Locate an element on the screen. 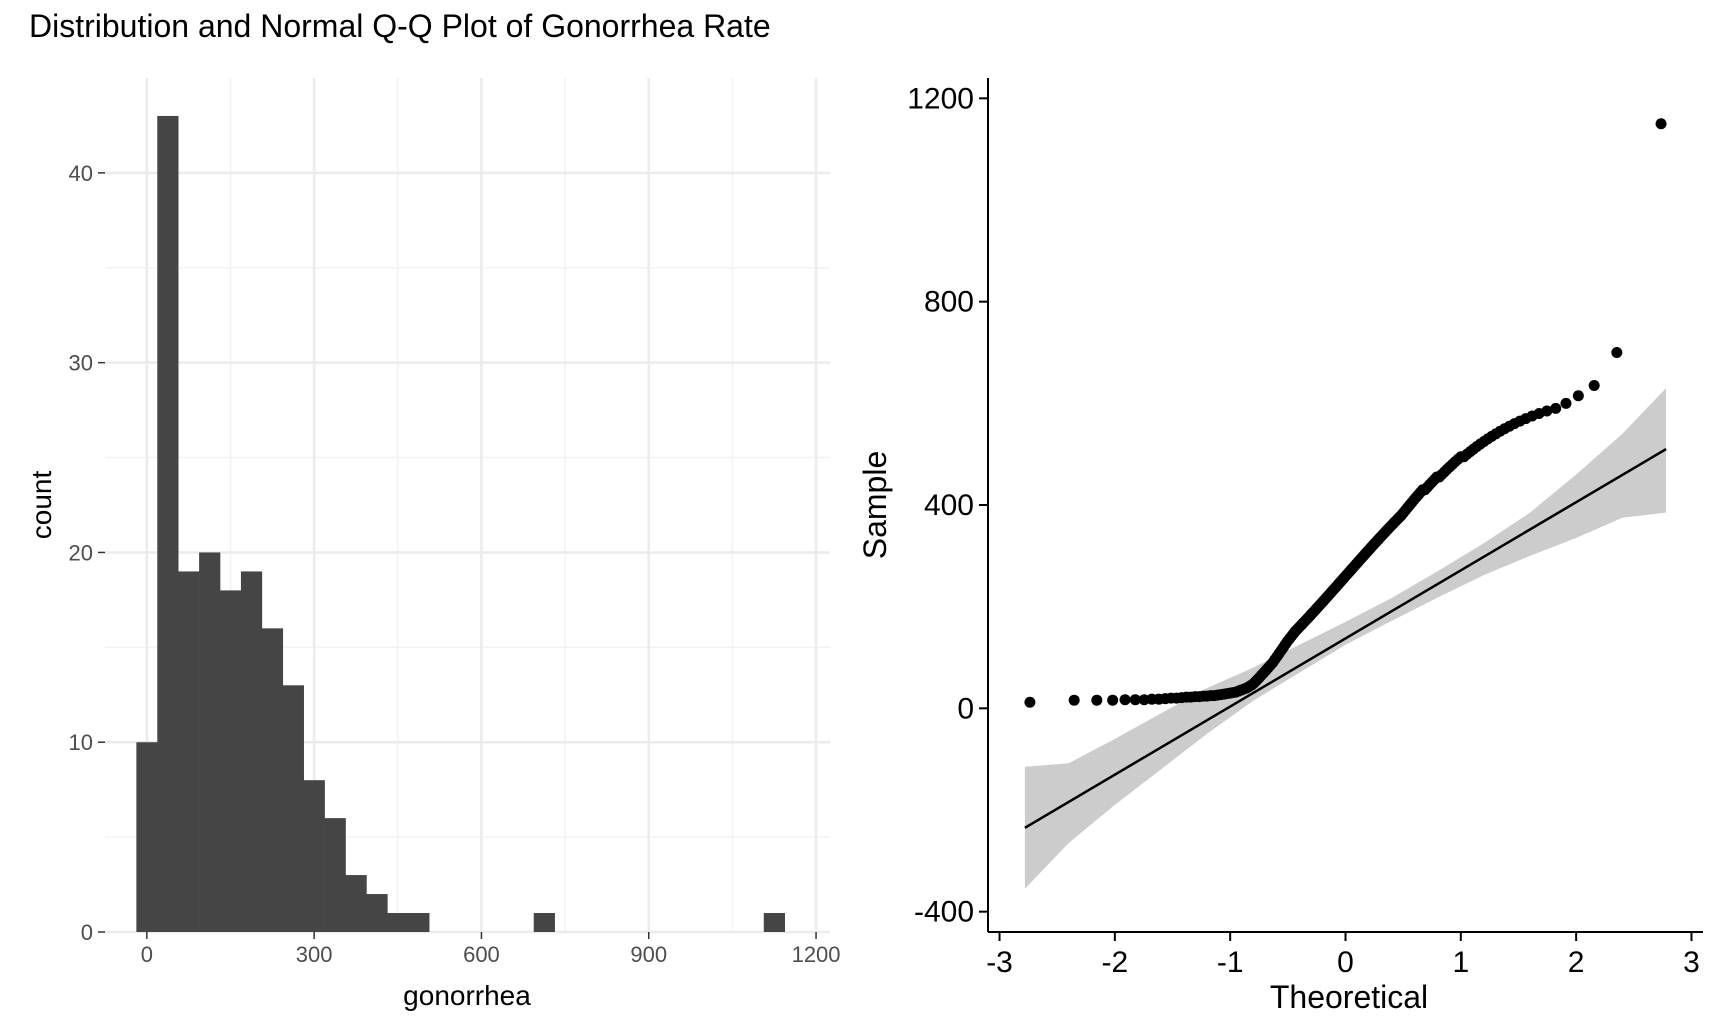  qq-reference-line is located at coordinates (1345, 638).